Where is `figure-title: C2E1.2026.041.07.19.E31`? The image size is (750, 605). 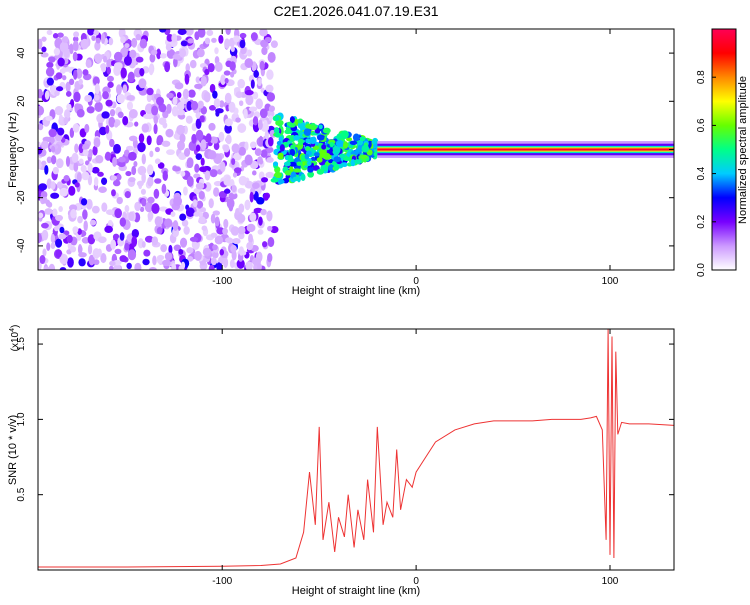 figure-title: C2E1.2026.041.07.19.E31 is located at coordinates (355, 11).